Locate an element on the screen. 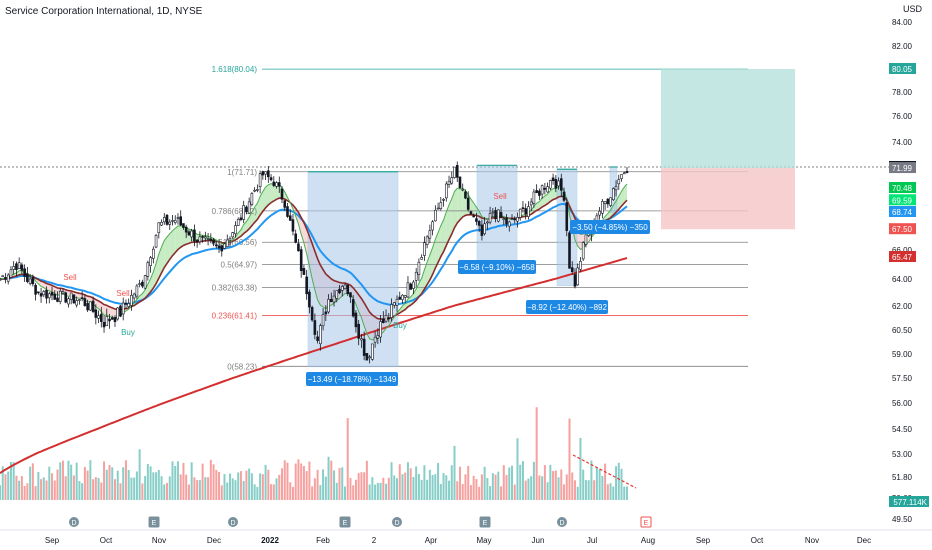 Image resolution: width=932 pixels, height=550 pixels. time-tick-label: Jul is located at coordinates (592, 540).